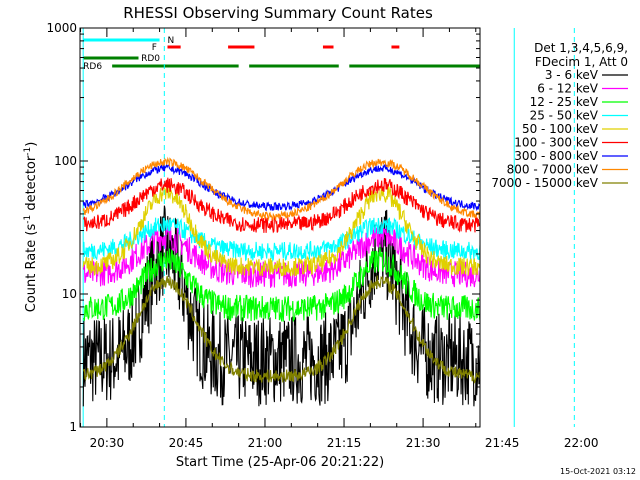 The image size is (640, 480). I want to click on legend-label-25-50-kev: 25 - 50 keV, so click(564, 116).